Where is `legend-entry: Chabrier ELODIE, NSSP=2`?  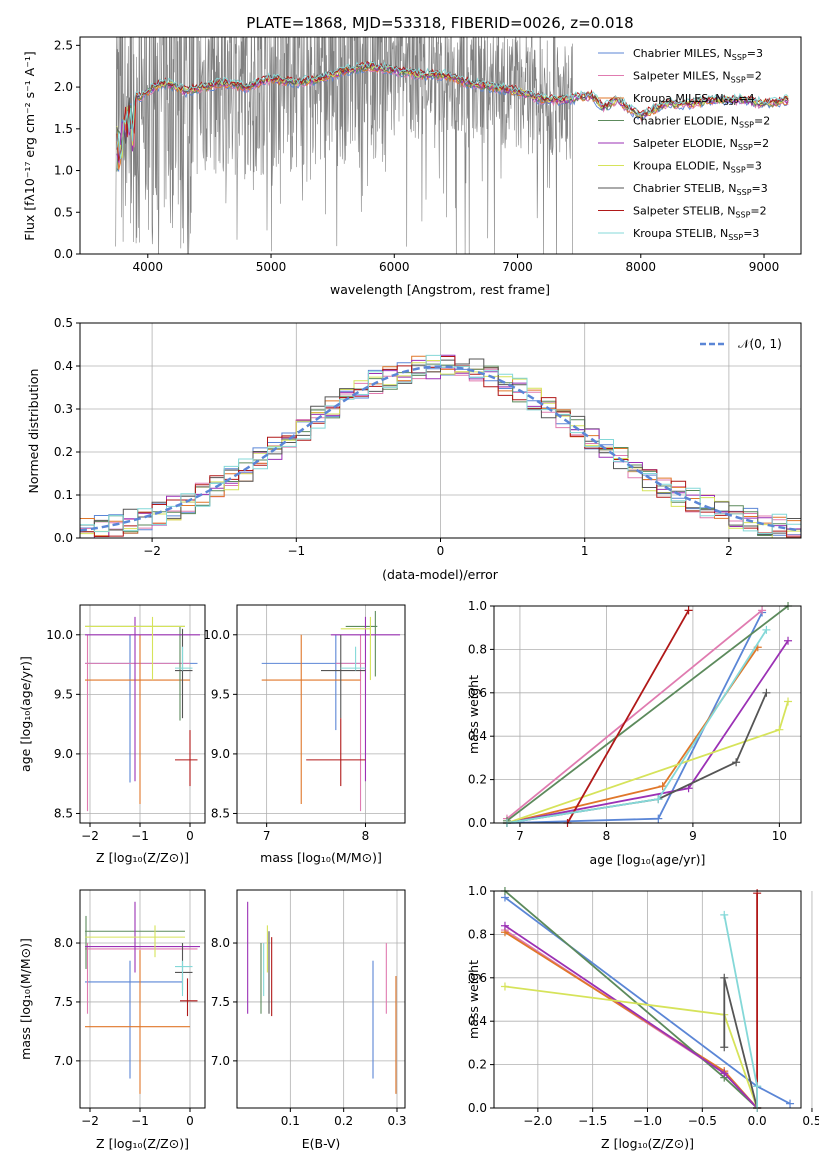
legend-entry: Chabrier ELODIE, NSSP=2 is located at coordinates (701, 122).